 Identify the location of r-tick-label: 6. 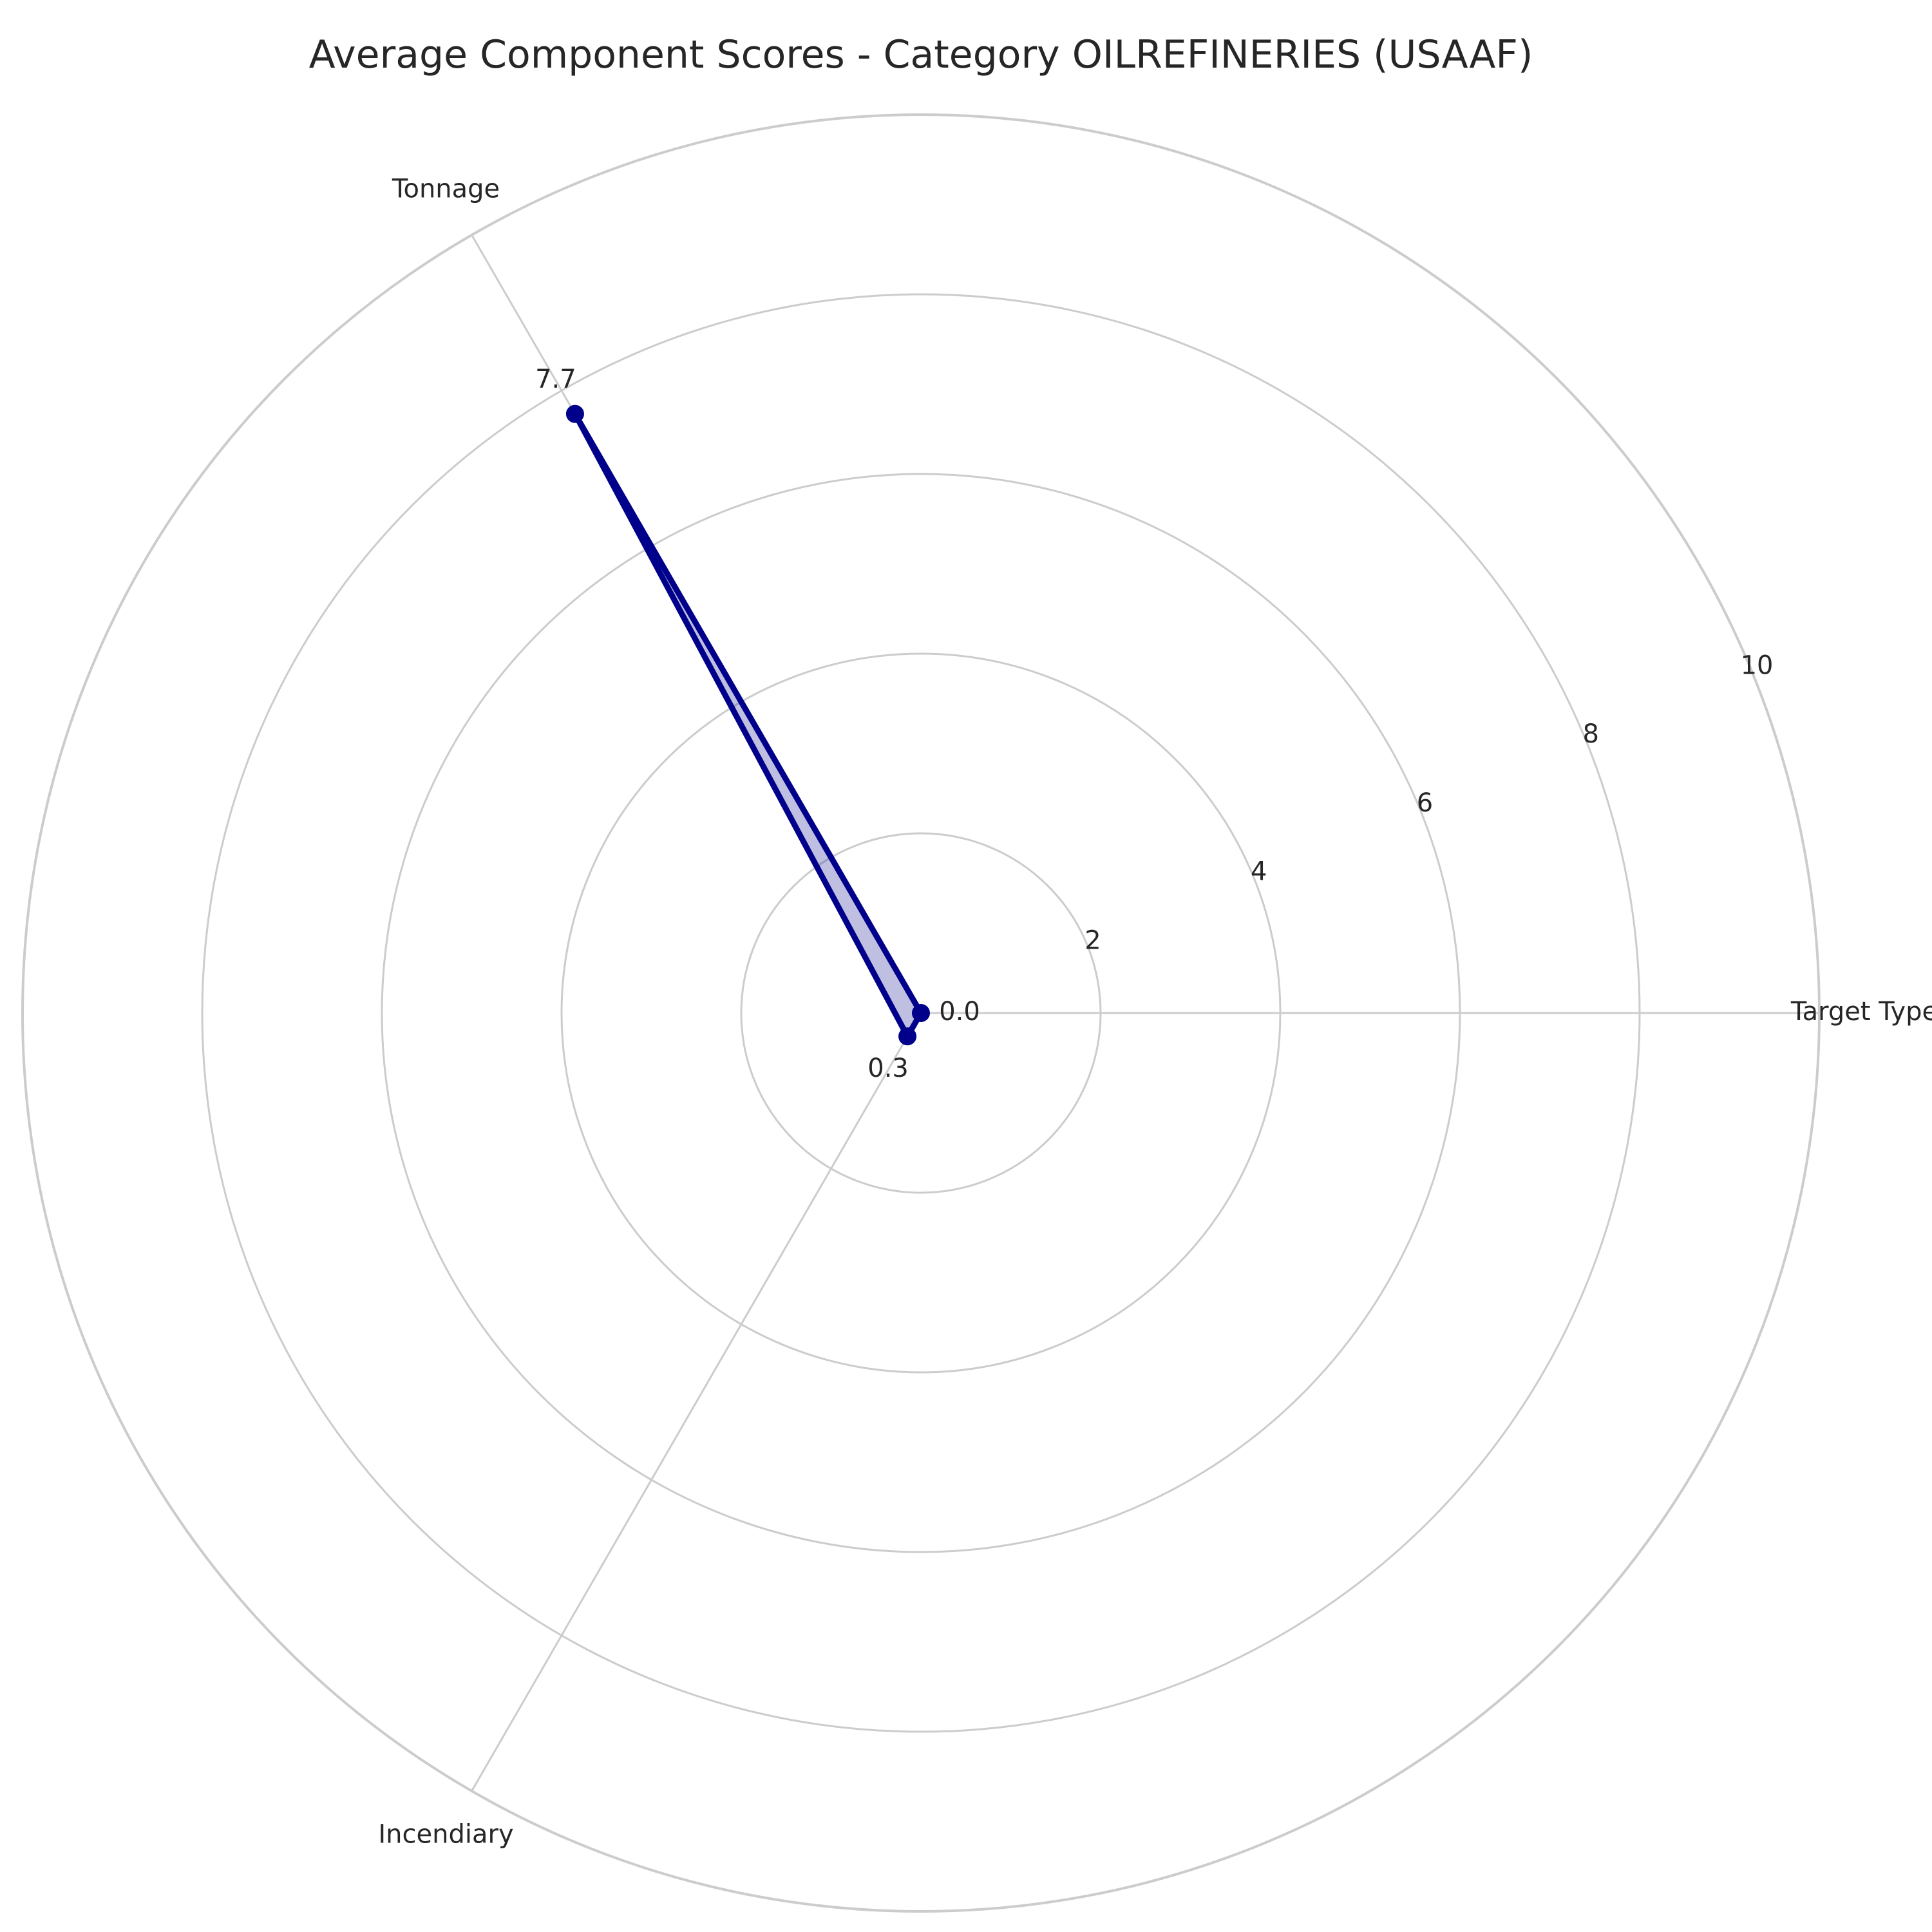
(1425, 803).